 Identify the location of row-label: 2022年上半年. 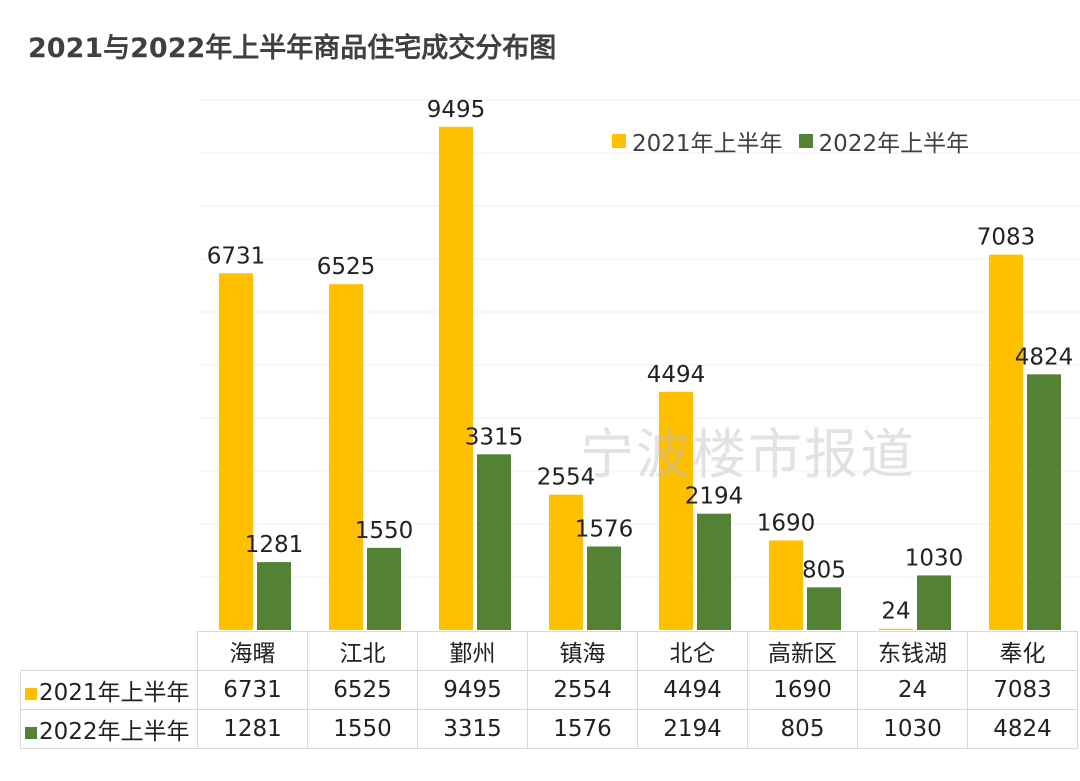
(109, 729).